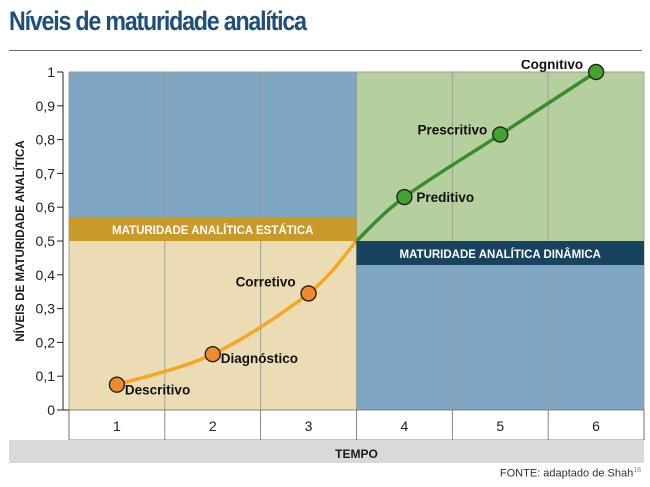  What do you see at coordinates (51, 410) in the screenshot?
I see `y-tick-label: 0` at bounding box center [51, 410].